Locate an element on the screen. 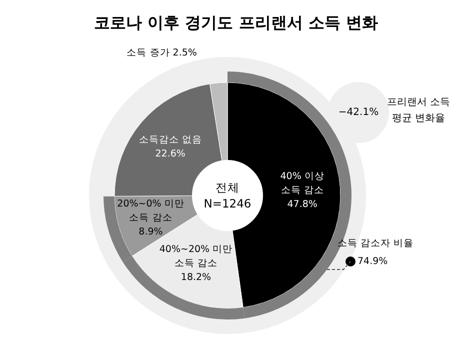 The image size is (471, 364). slice-label: 40%~20% 미만 소득 감소 is located at coordinates (196, 257).